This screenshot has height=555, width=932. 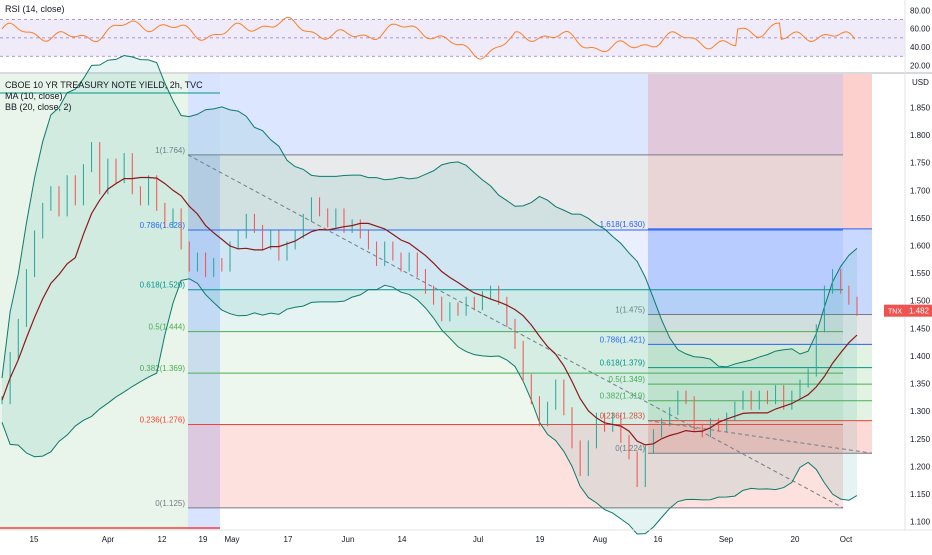 What do you see at coordinates (920, 301) in the screenshot?
I see `y-tick-7: 1.500` at bounding box center [920, 301].